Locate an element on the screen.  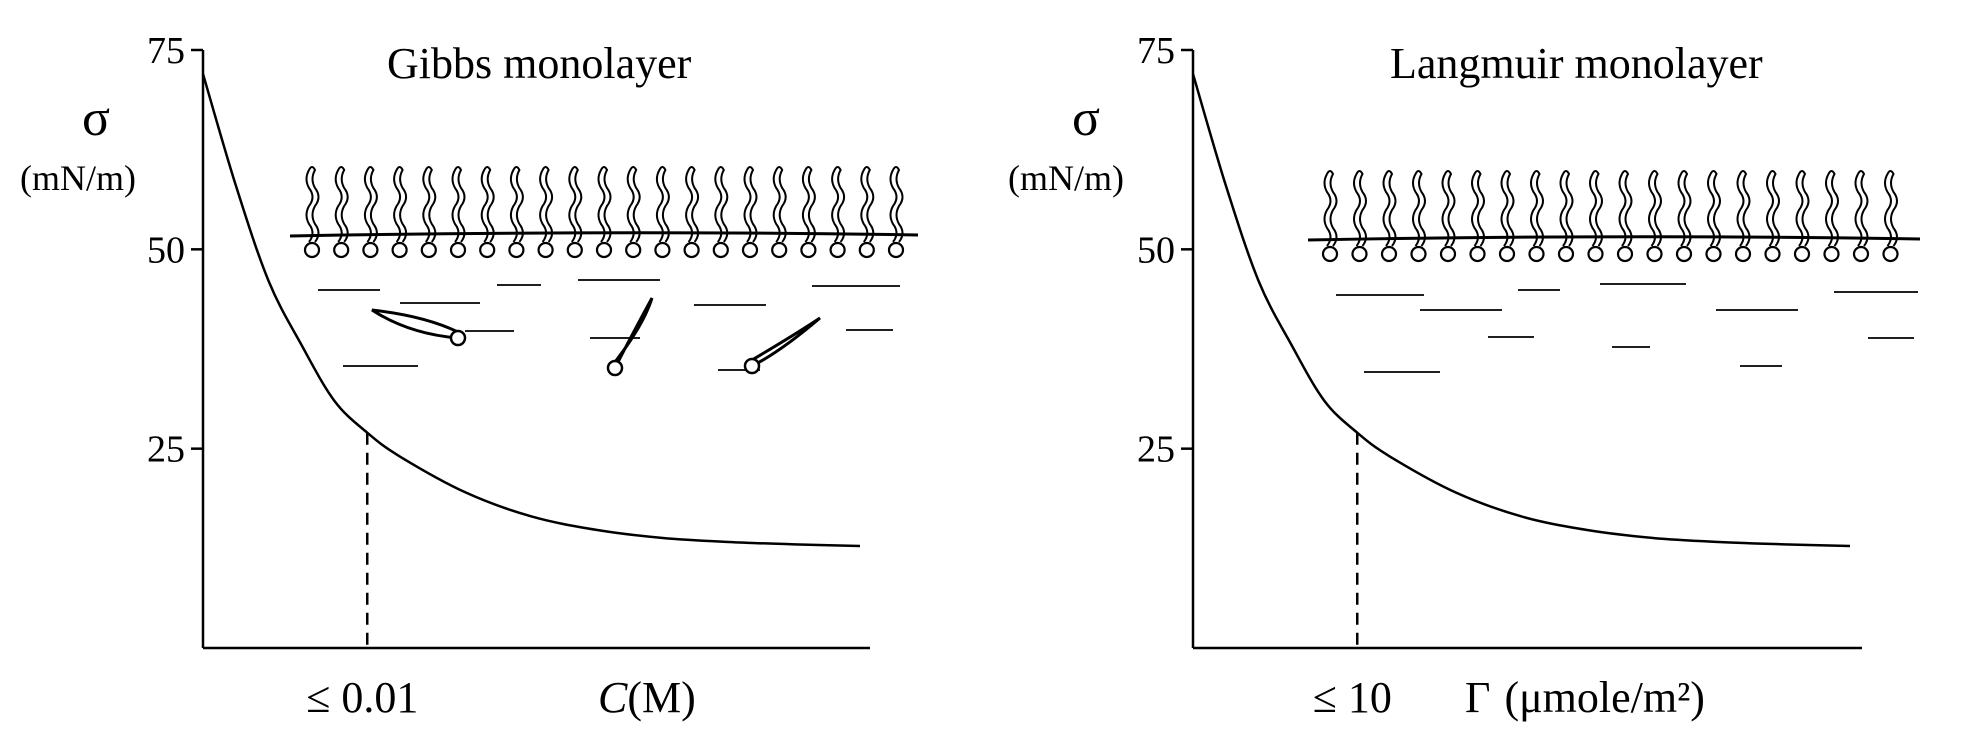
chart-title: Gibbs monolayer is located at coordinates (539, 63).